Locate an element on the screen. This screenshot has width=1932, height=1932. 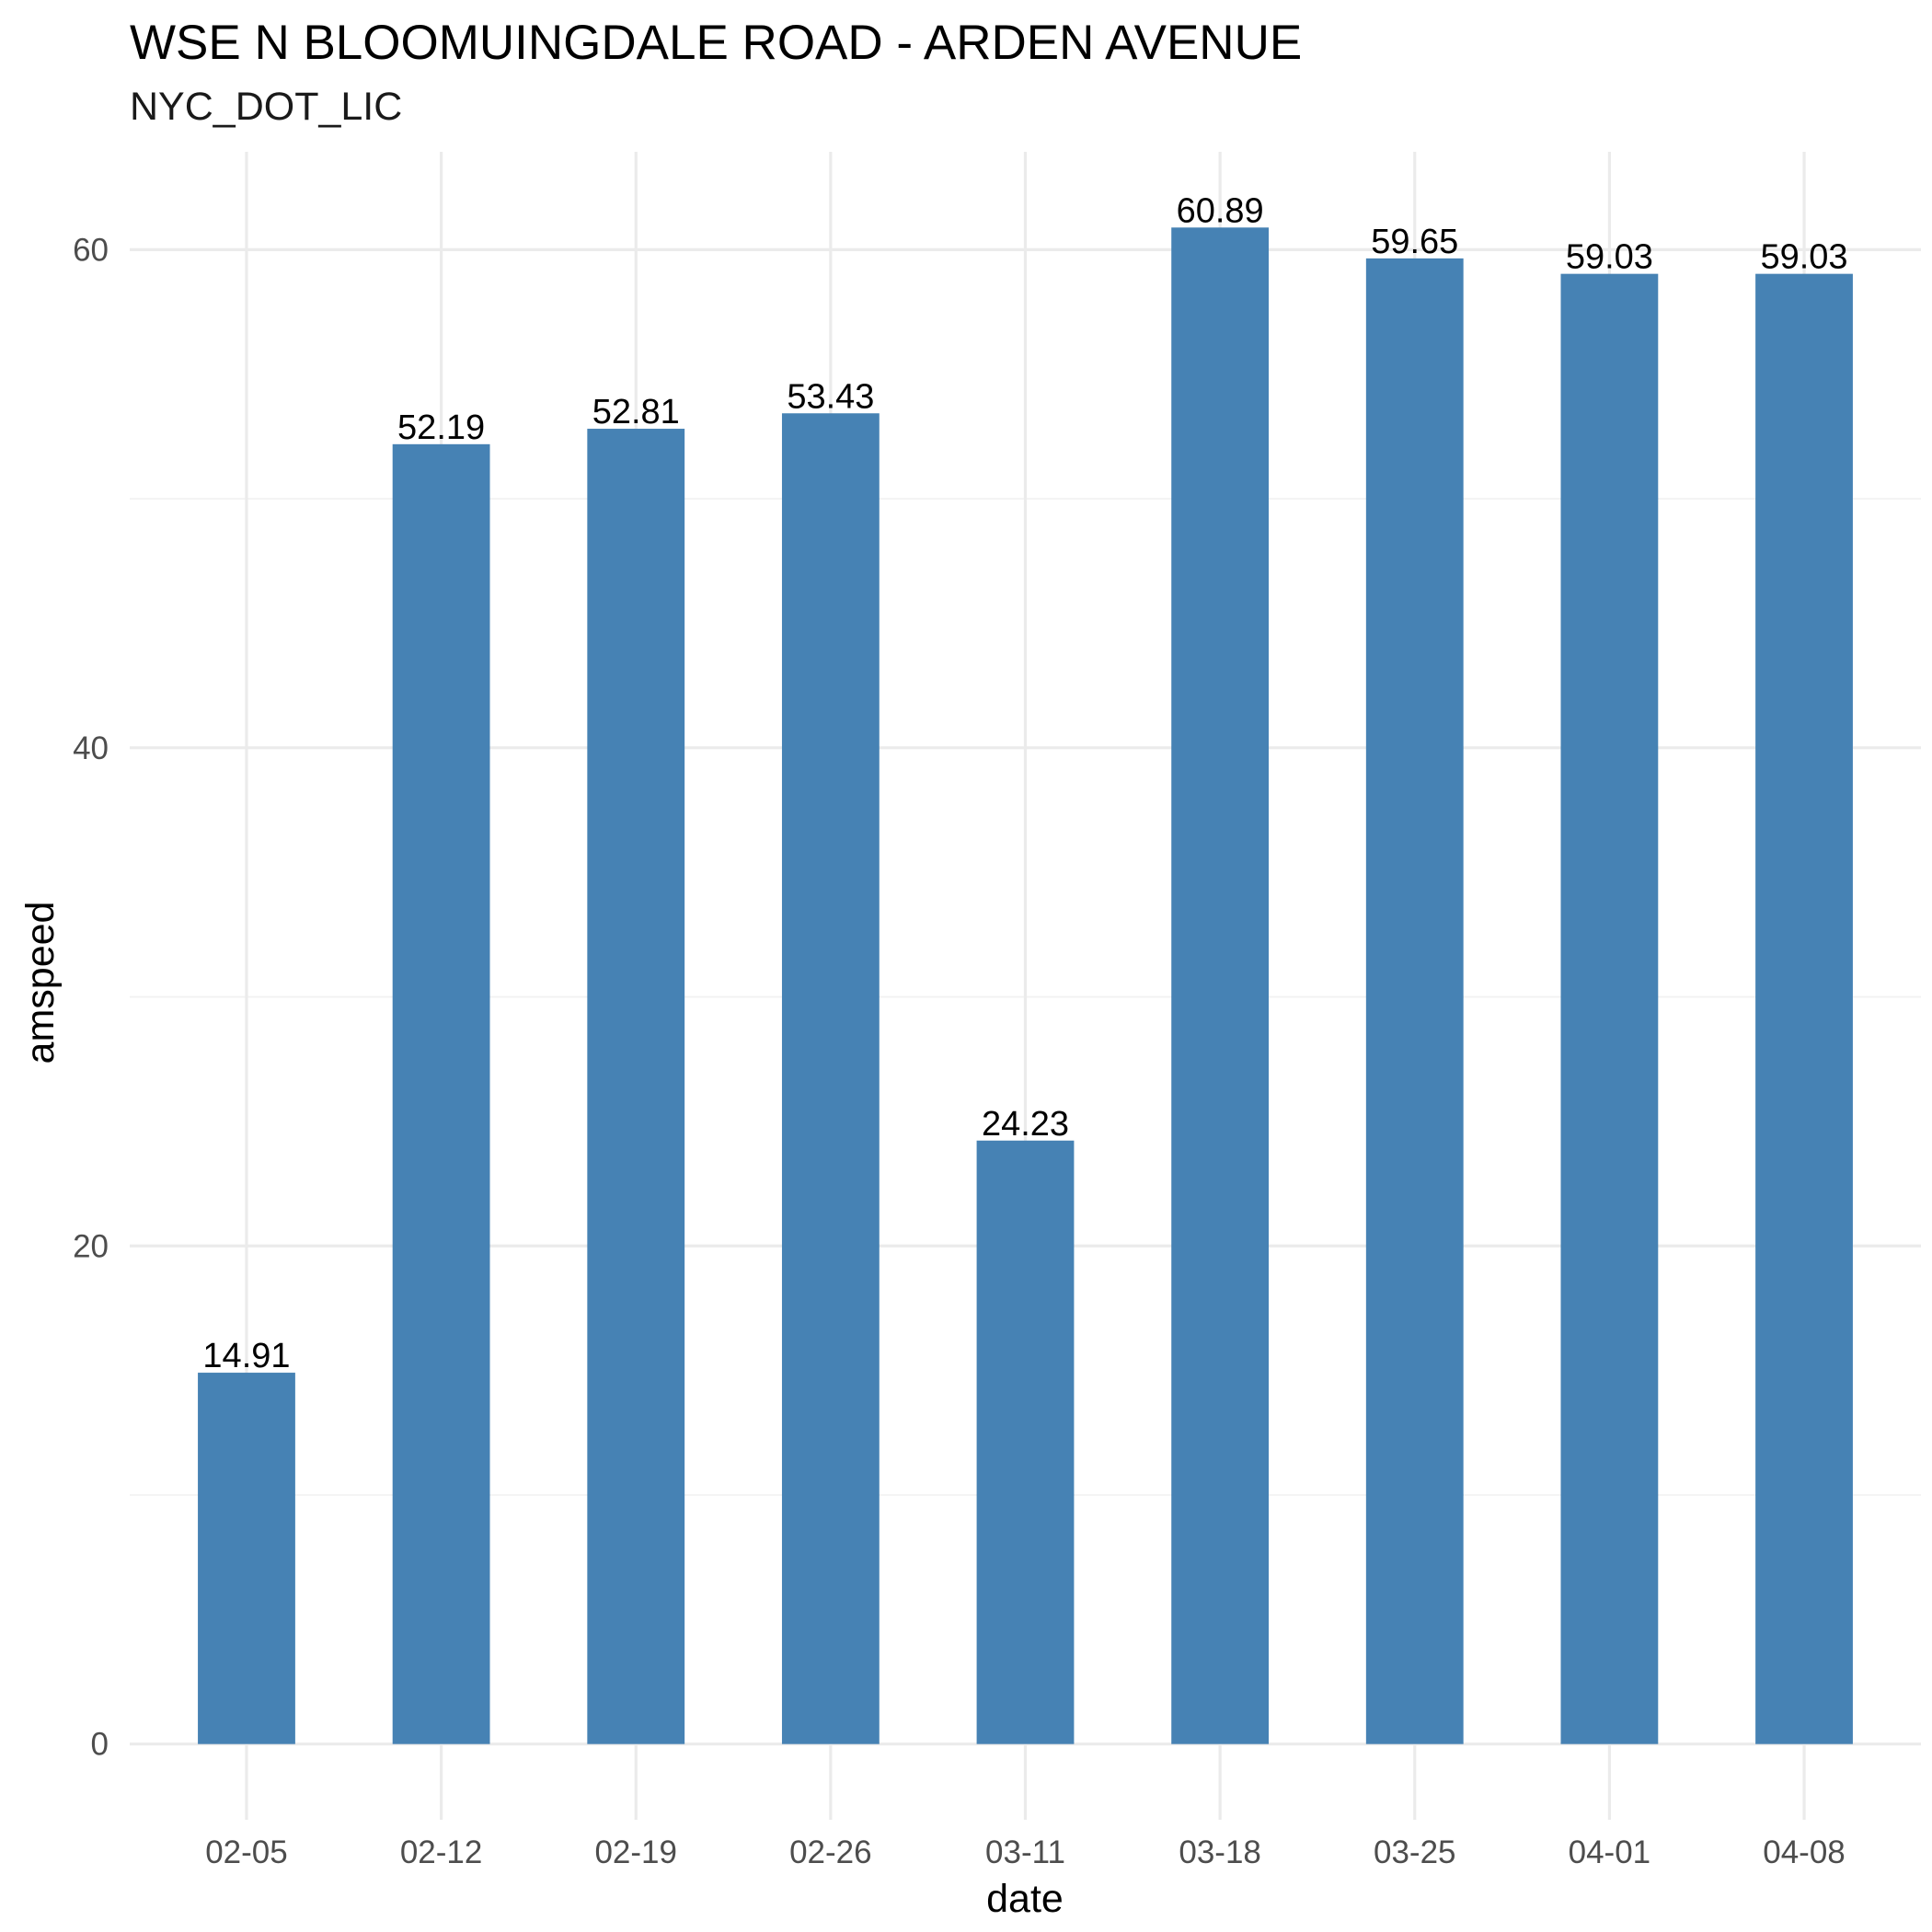
x-axis-title: date is located at coordinates (1025, 1899).